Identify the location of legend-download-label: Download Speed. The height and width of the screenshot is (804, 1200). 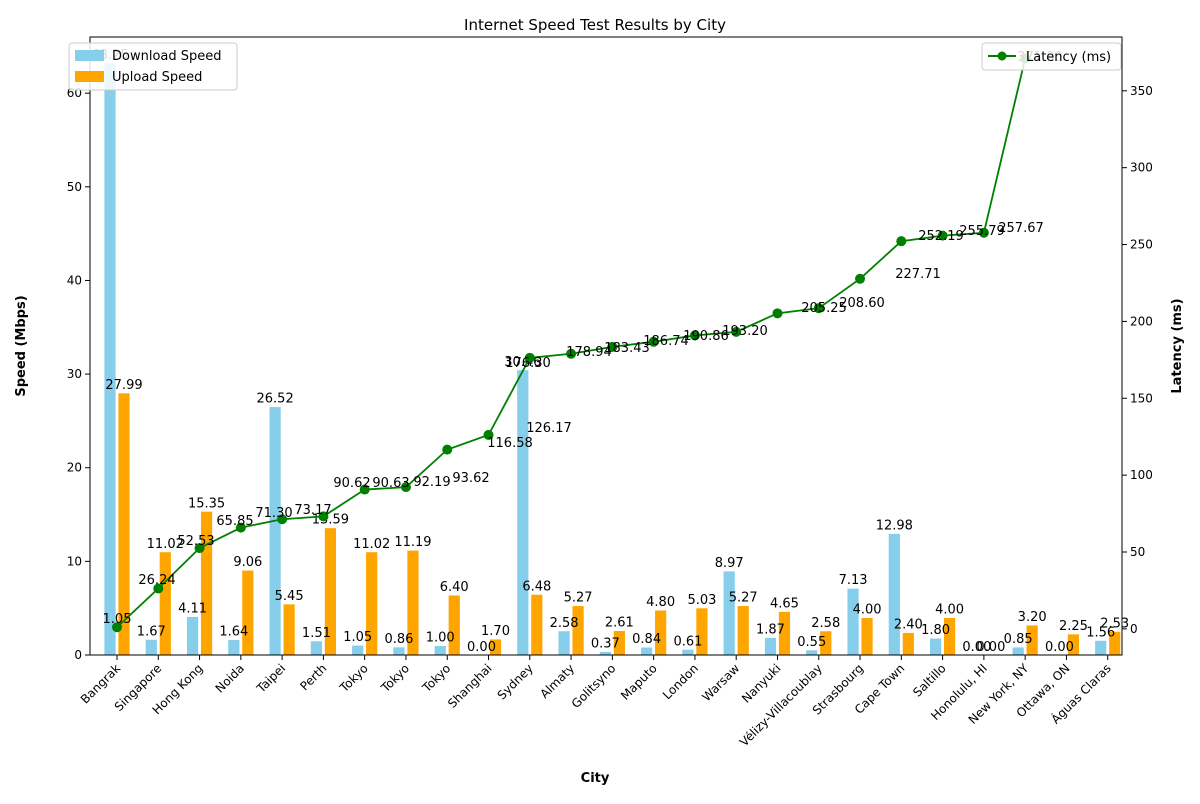
(167, 56).